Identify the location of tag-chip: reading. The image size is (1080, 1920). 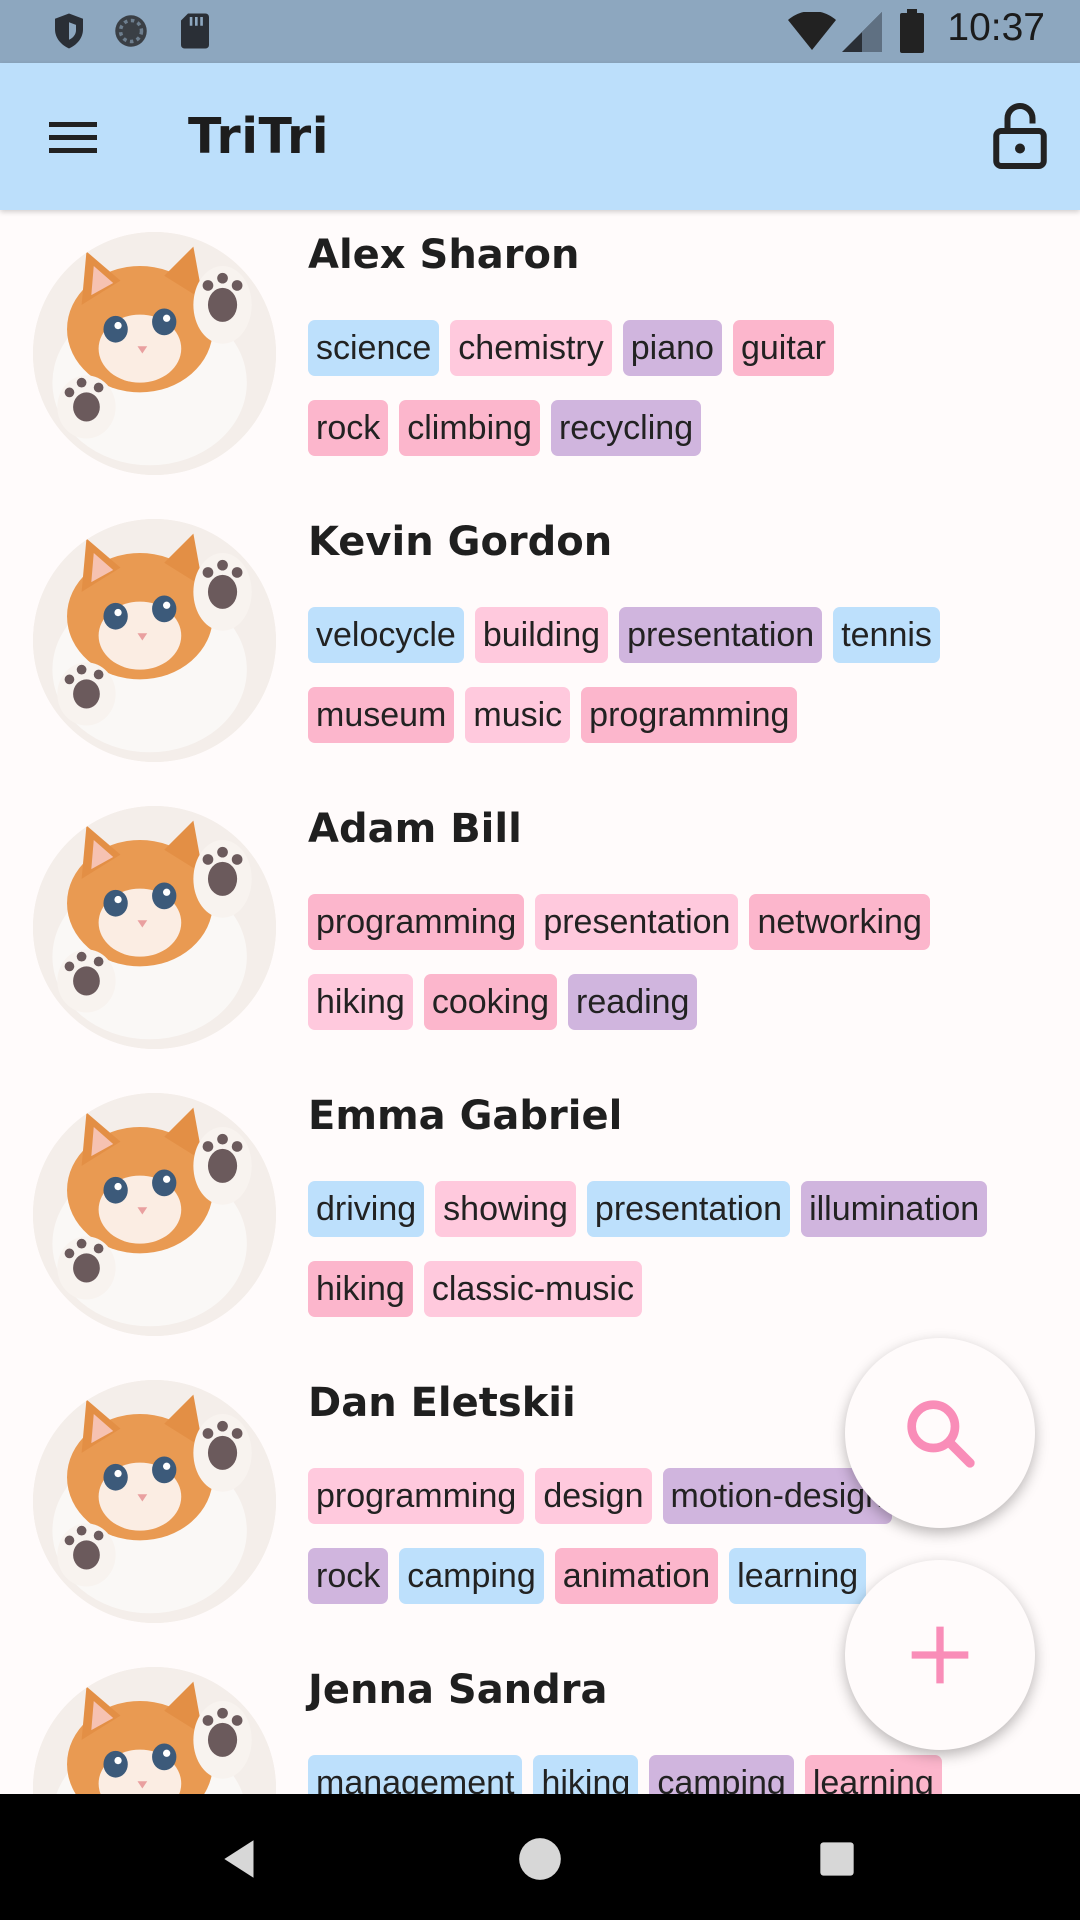
(633, 1002).